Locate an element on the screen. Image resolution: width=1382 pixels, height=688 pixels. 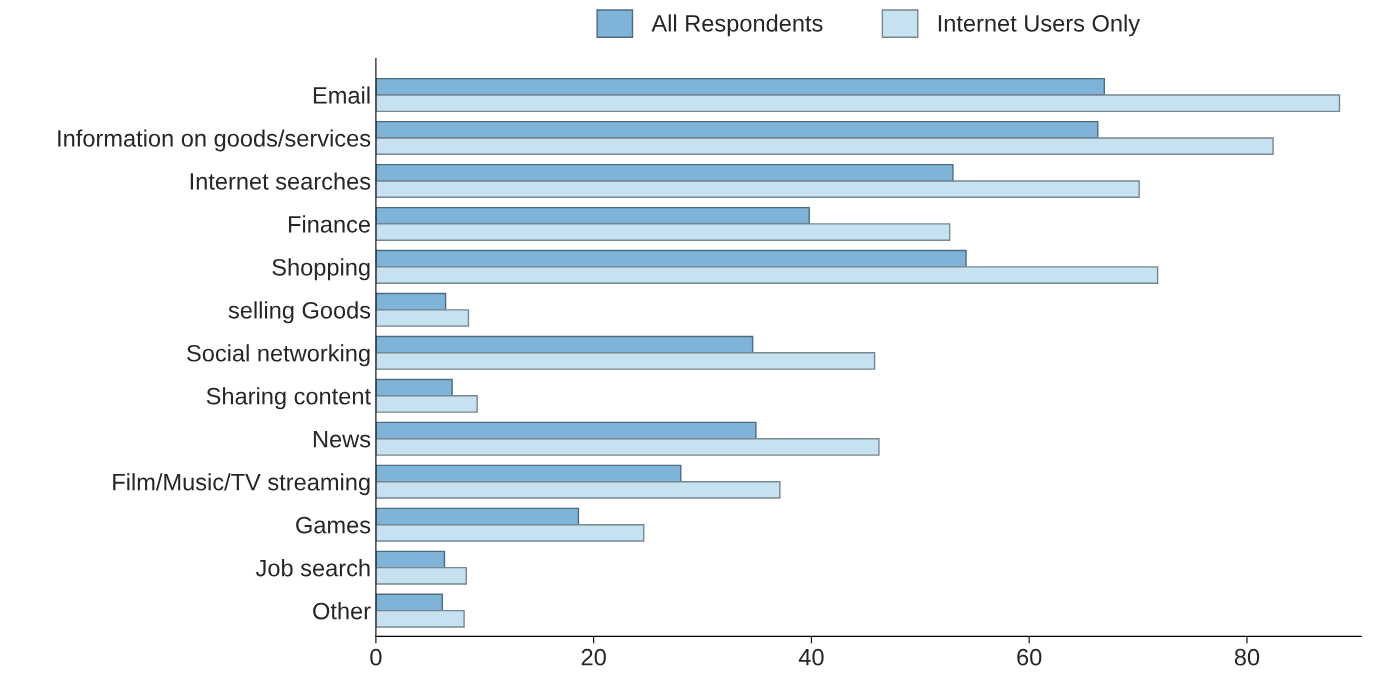
y-tick-label: Email is located at coordinates (341, 95).